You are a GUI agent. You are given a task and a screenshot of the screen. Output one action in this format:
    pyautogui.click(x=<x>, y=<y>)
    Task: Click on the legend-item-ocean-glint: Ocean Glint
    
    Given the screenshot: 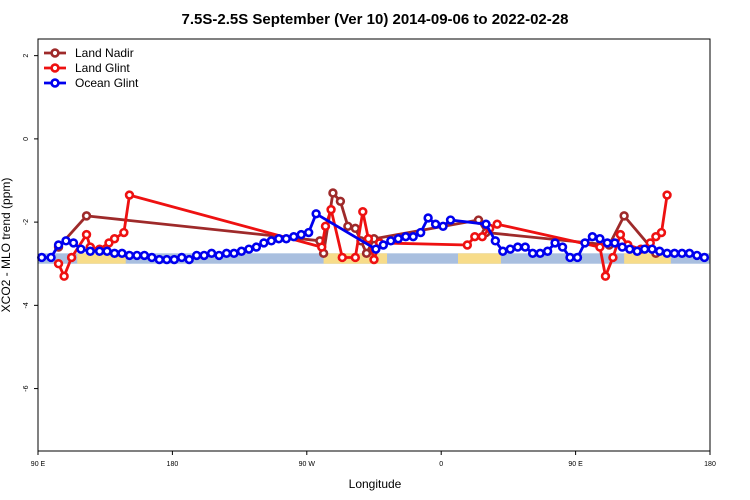 What is the action you would take?
    pyautogui.click(x=91, y=83)
    